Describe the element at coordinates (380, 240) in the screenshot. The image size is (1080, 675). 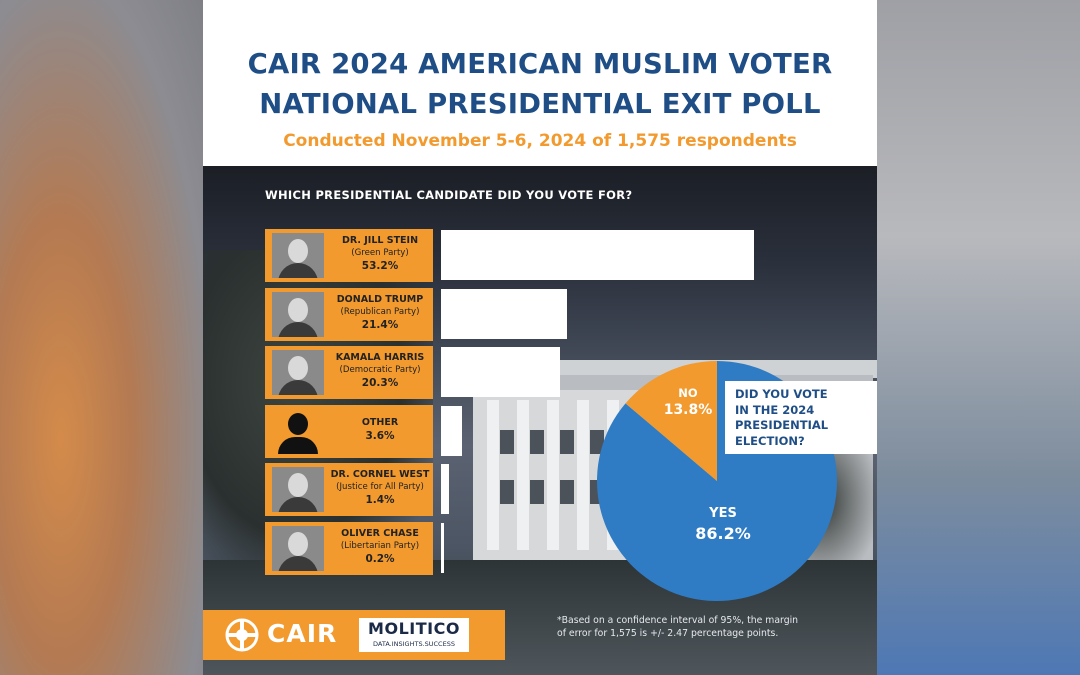
I see `candidate-name: DR. JILL STEIN` at that location.